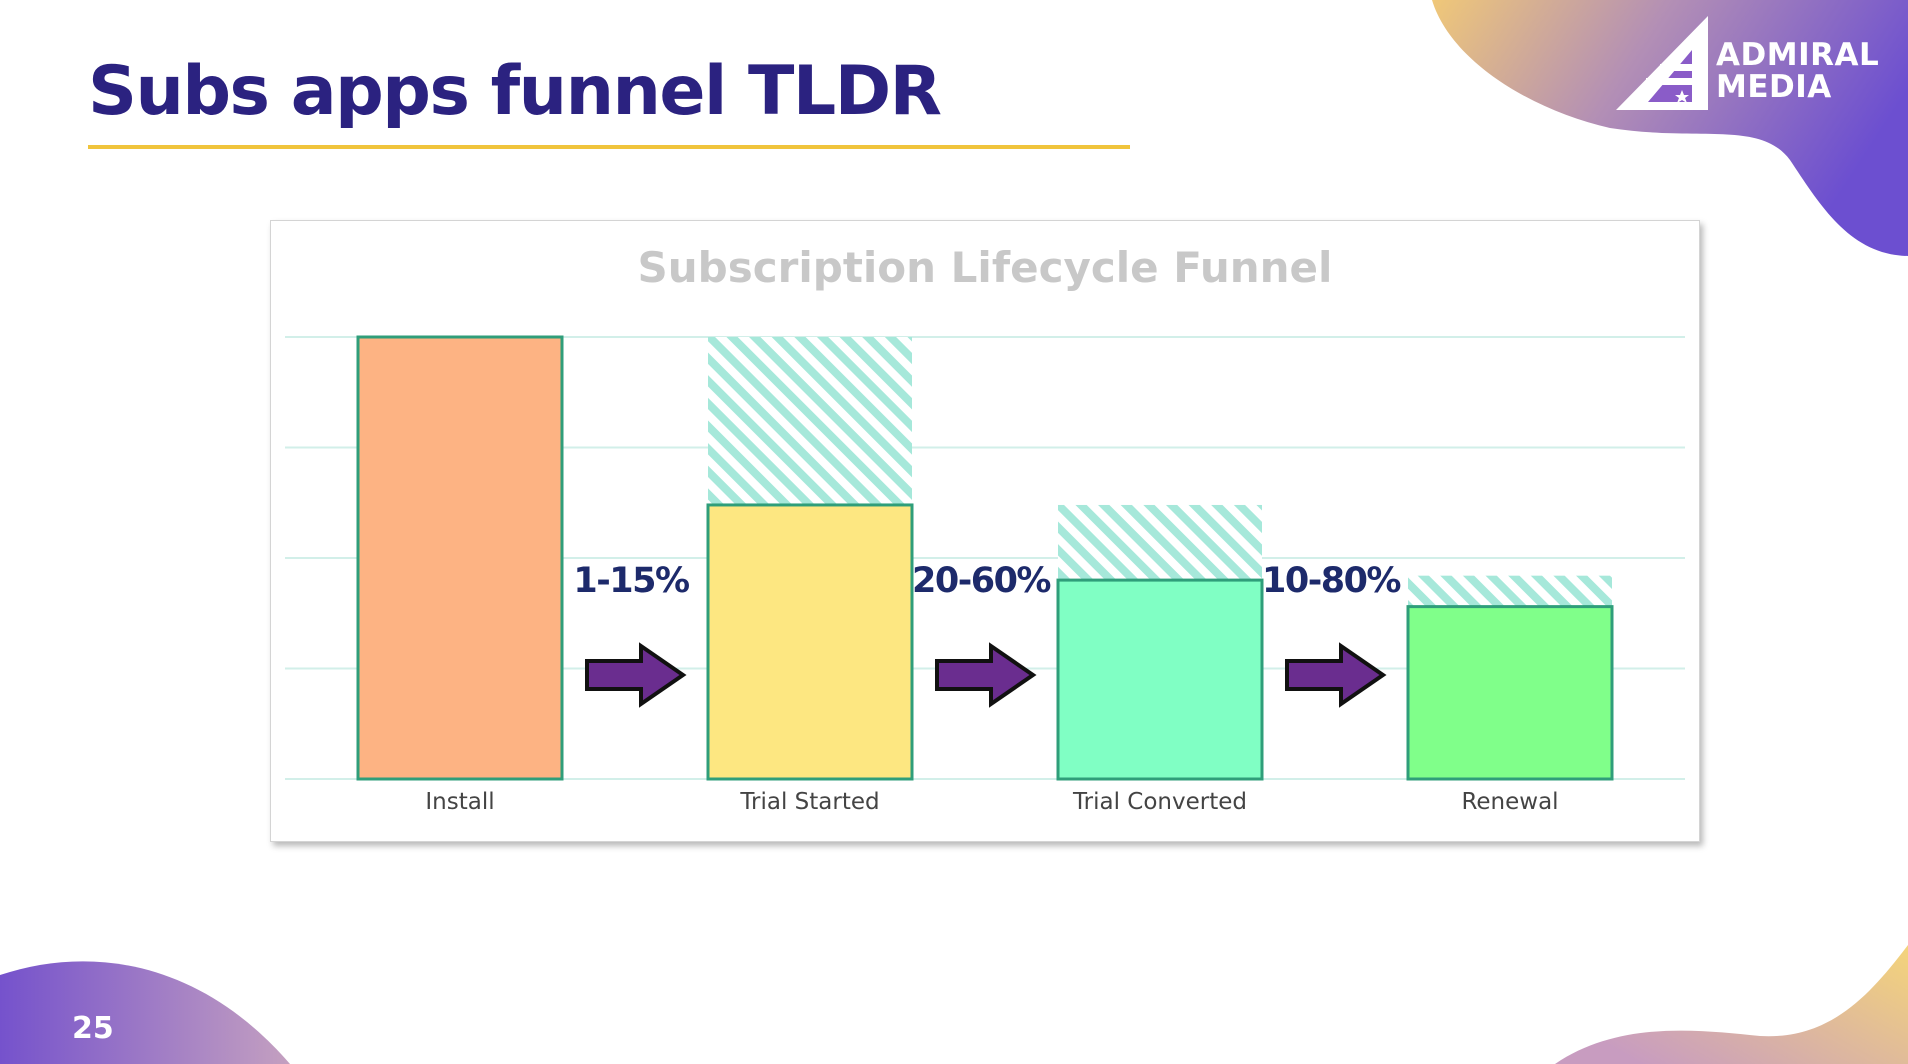 Image resolution: width=1908 pixels, height=1064 pixels. I want to click on brand-logo: ADMIRAL MEDIA, so click(1747, 67).